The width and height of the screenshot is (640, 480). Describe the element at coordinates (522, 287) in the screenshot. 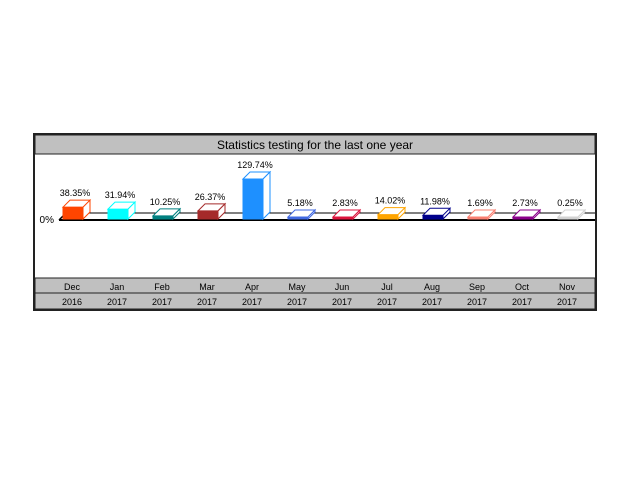

I see `x-tick-month: Oct` at that location.